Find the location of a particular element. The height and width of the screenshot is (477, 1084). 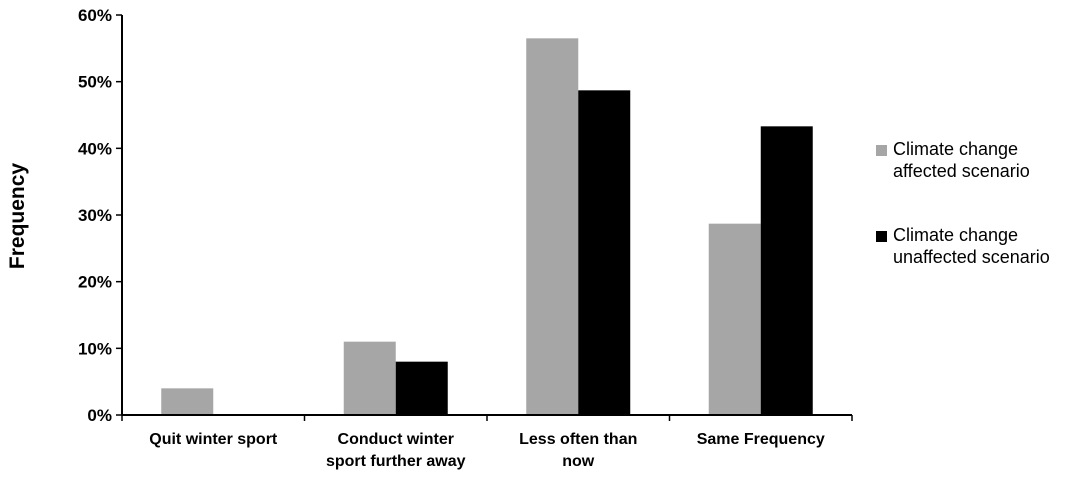

bar-series1-cat3 is located at coordinates (786, 270).